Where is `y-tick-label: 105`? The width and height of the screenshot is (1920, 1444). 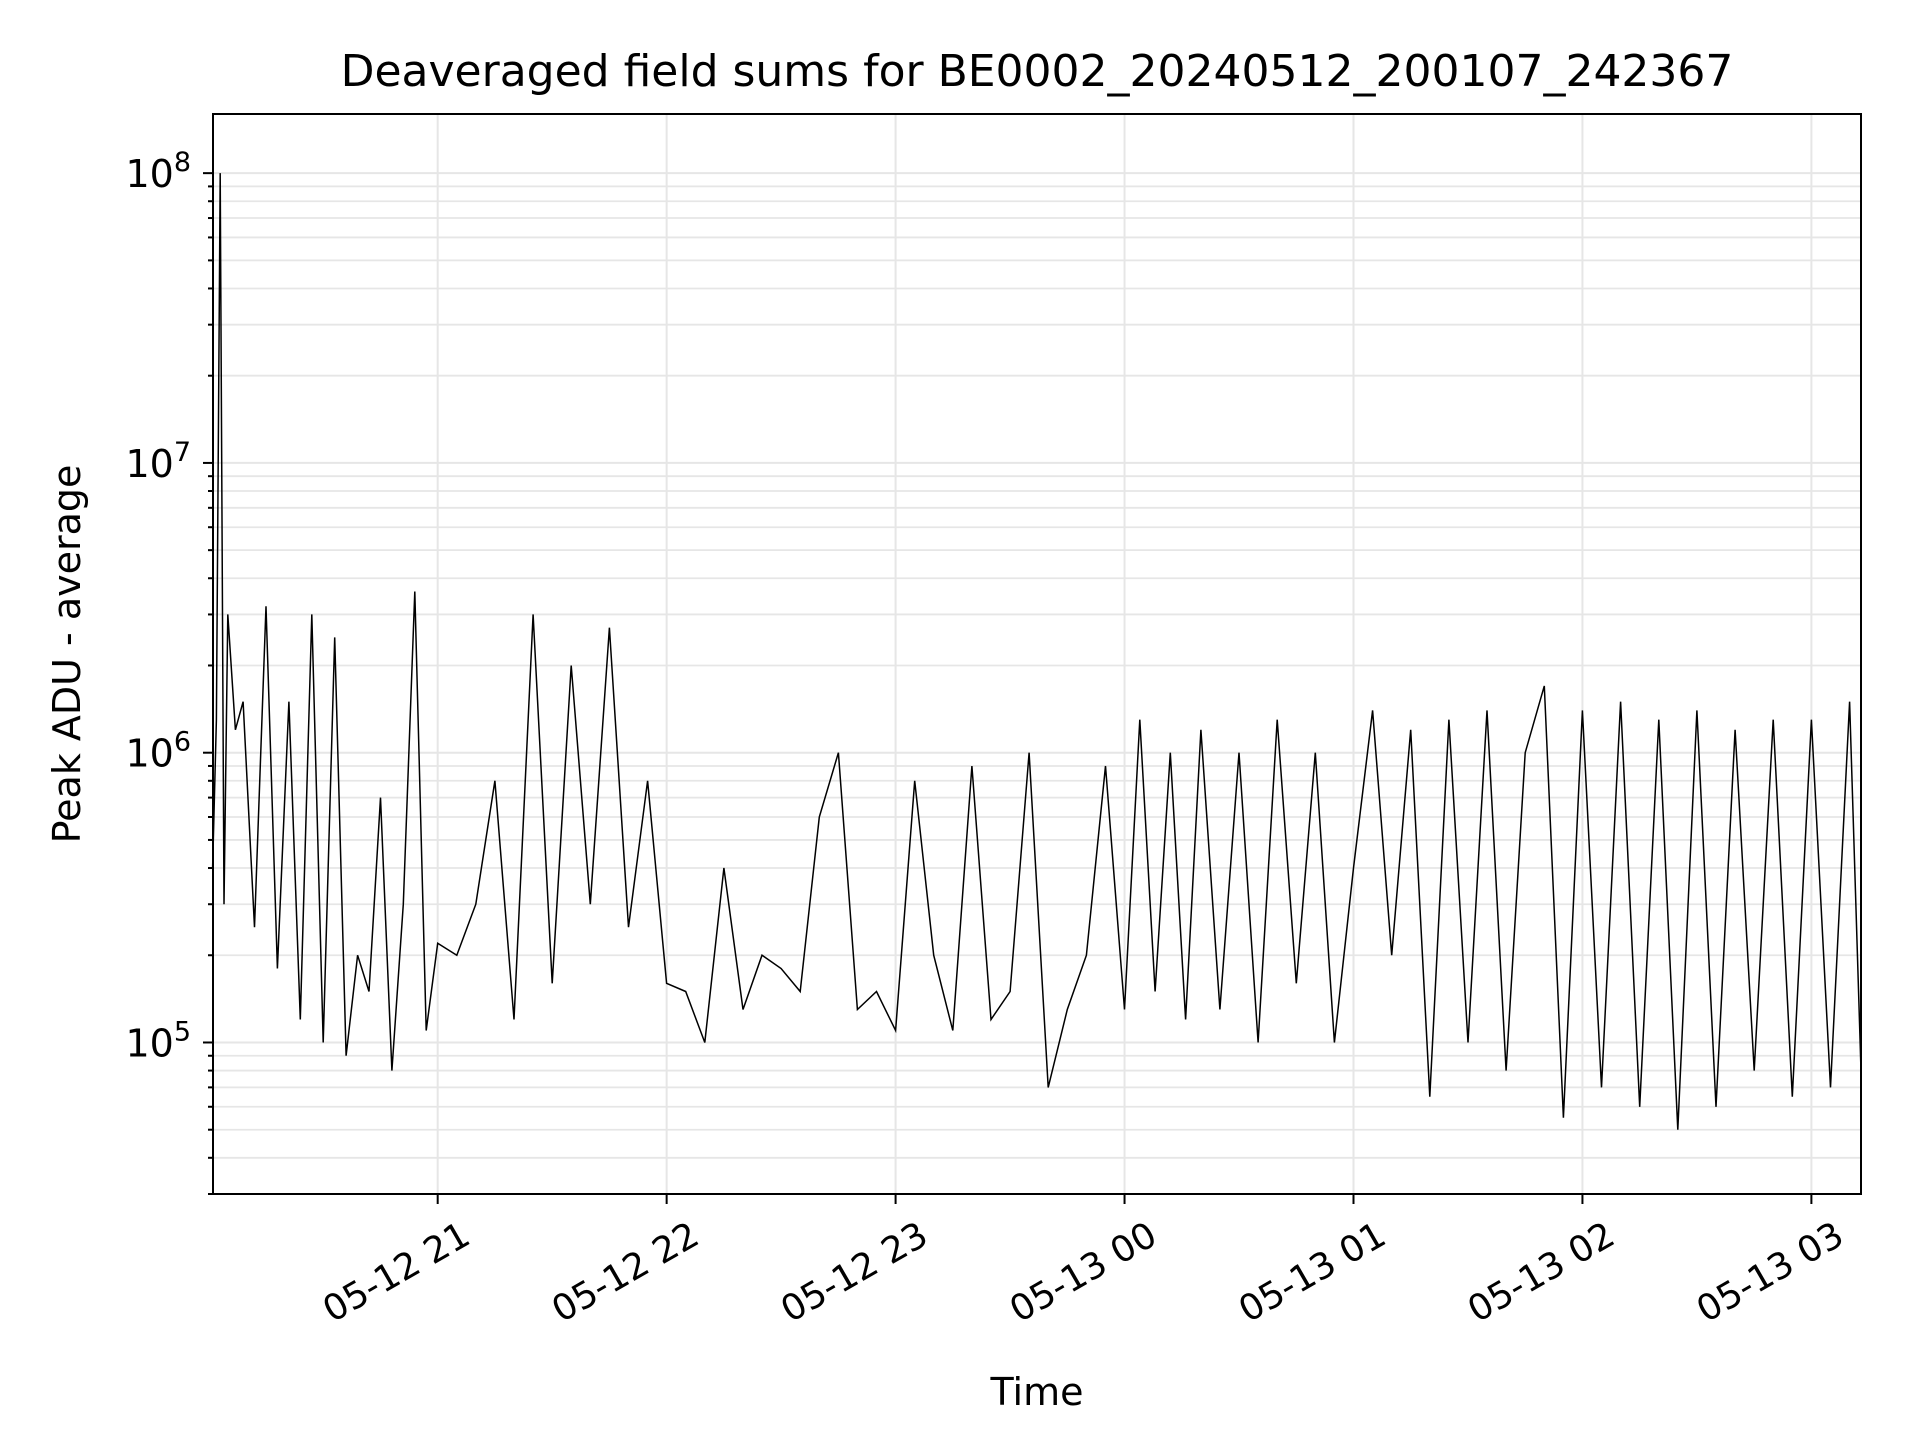 y-tick-label: 105 is located at coordinates (158, 1040).